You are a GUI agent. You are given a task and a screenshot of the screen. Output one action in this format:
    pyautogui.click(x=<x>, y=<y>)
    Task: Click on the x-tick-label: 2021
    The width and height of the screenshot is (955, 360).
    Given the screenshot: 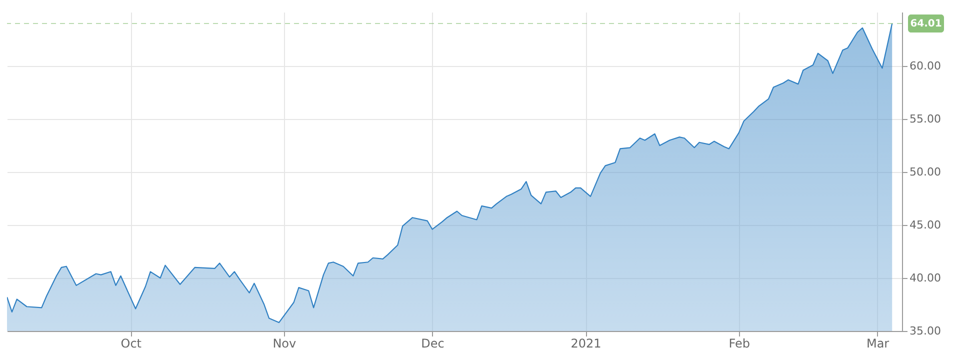 What is the action you would take?
    pyautogui.click(x=586, y=343)
    